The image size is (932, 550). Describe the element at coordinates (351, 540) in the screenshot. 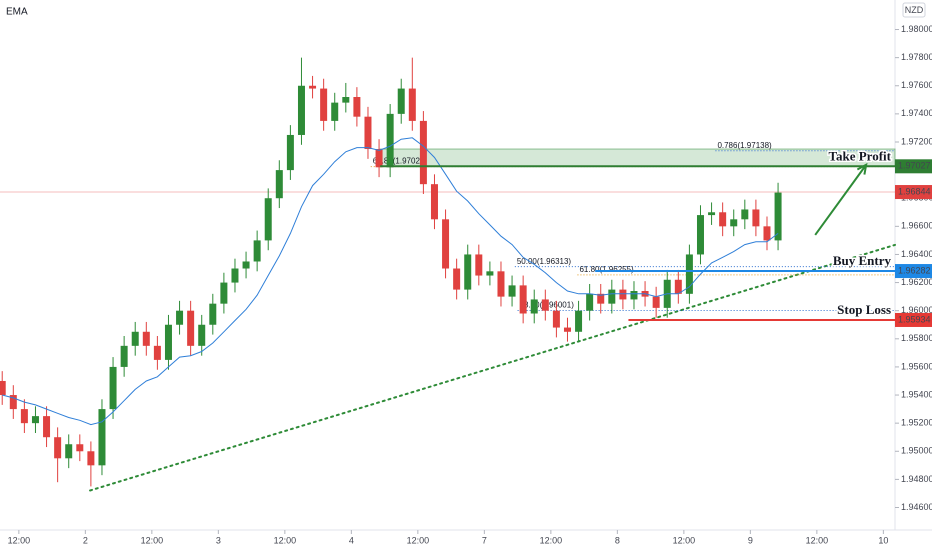

I see `x-tick-label: 4` at that location.